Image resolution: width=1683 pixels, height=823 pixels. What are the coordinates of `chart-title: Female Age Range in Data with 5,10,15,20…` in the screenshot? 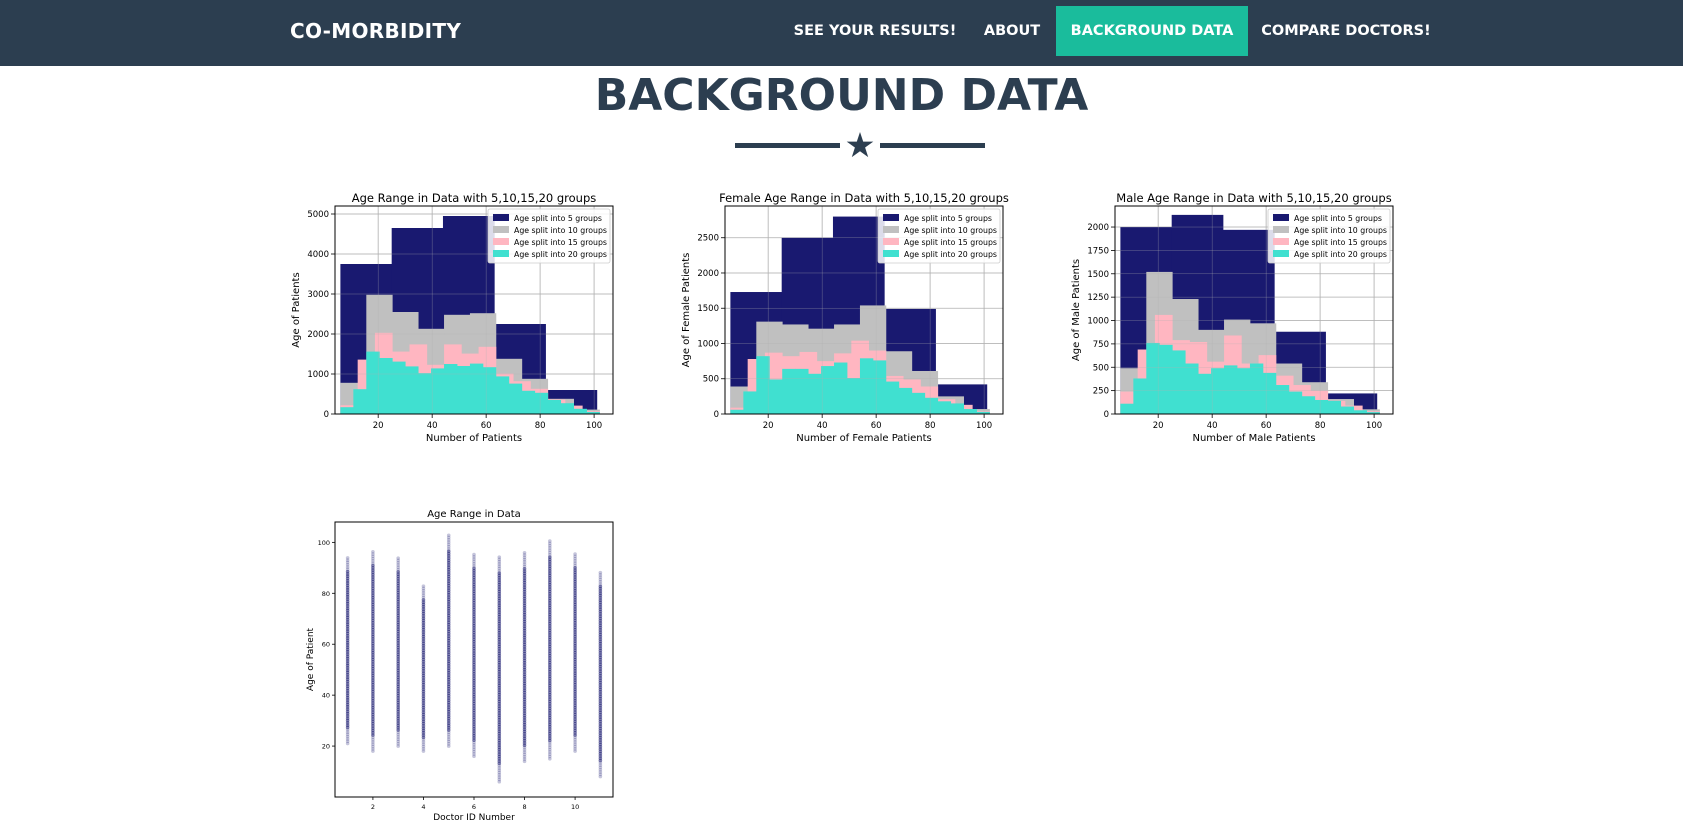 It's located at (864, 198).